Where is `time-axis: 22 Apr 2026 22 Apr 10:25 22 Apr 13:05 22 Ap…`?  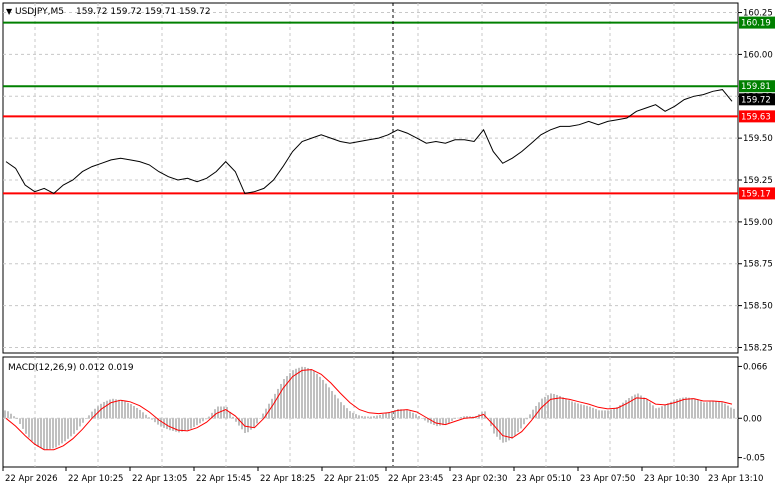 time-axis: 22 Apr 2026 22 Apr 10:25 22 Apr 13:05 22 Ap… is located at coordinates (382, 475).